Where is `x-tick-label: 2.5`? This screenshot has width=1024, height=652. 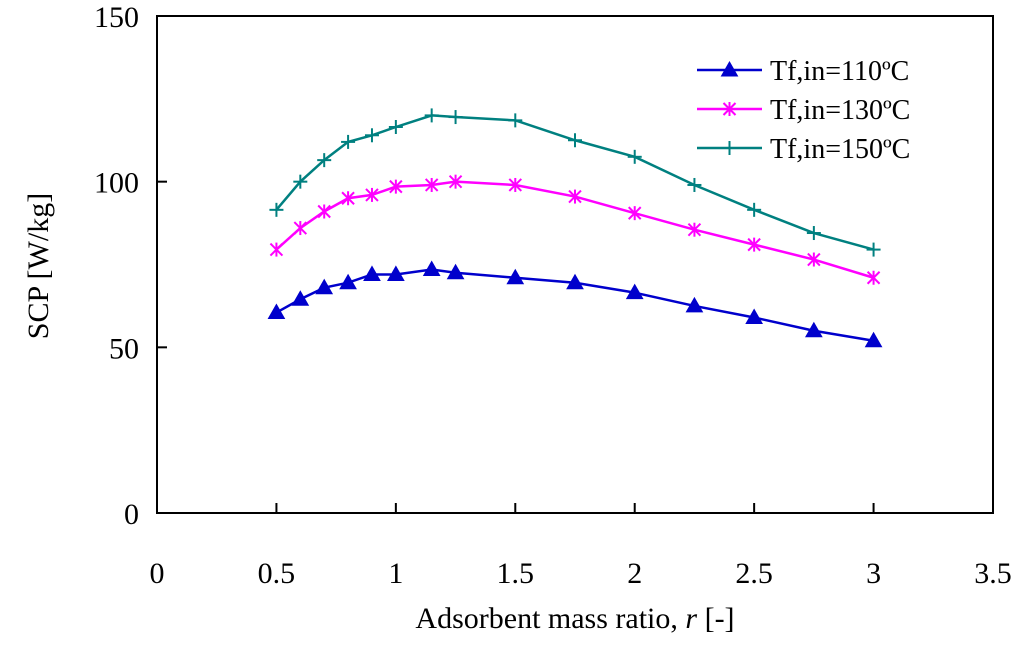 x-tick-label: 2.5 is located at coordinates (754, 573).